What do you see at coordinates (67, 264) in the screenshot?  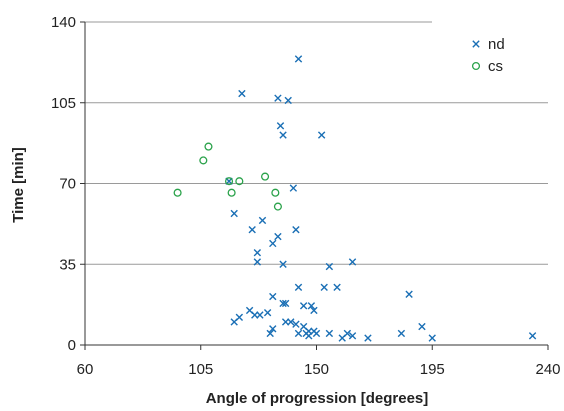 I see `y-tick-label-35: 35` at bounding box center [67, 264].